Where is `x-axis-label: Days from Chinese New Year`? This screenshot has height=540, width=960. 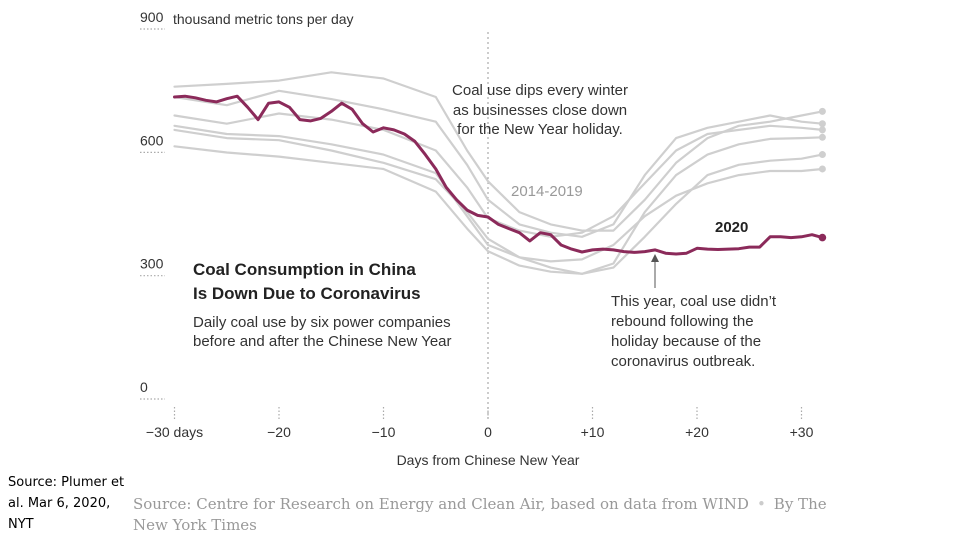 x-axis-label: Days from Chinese New Year is located at coordinates (488, 460).